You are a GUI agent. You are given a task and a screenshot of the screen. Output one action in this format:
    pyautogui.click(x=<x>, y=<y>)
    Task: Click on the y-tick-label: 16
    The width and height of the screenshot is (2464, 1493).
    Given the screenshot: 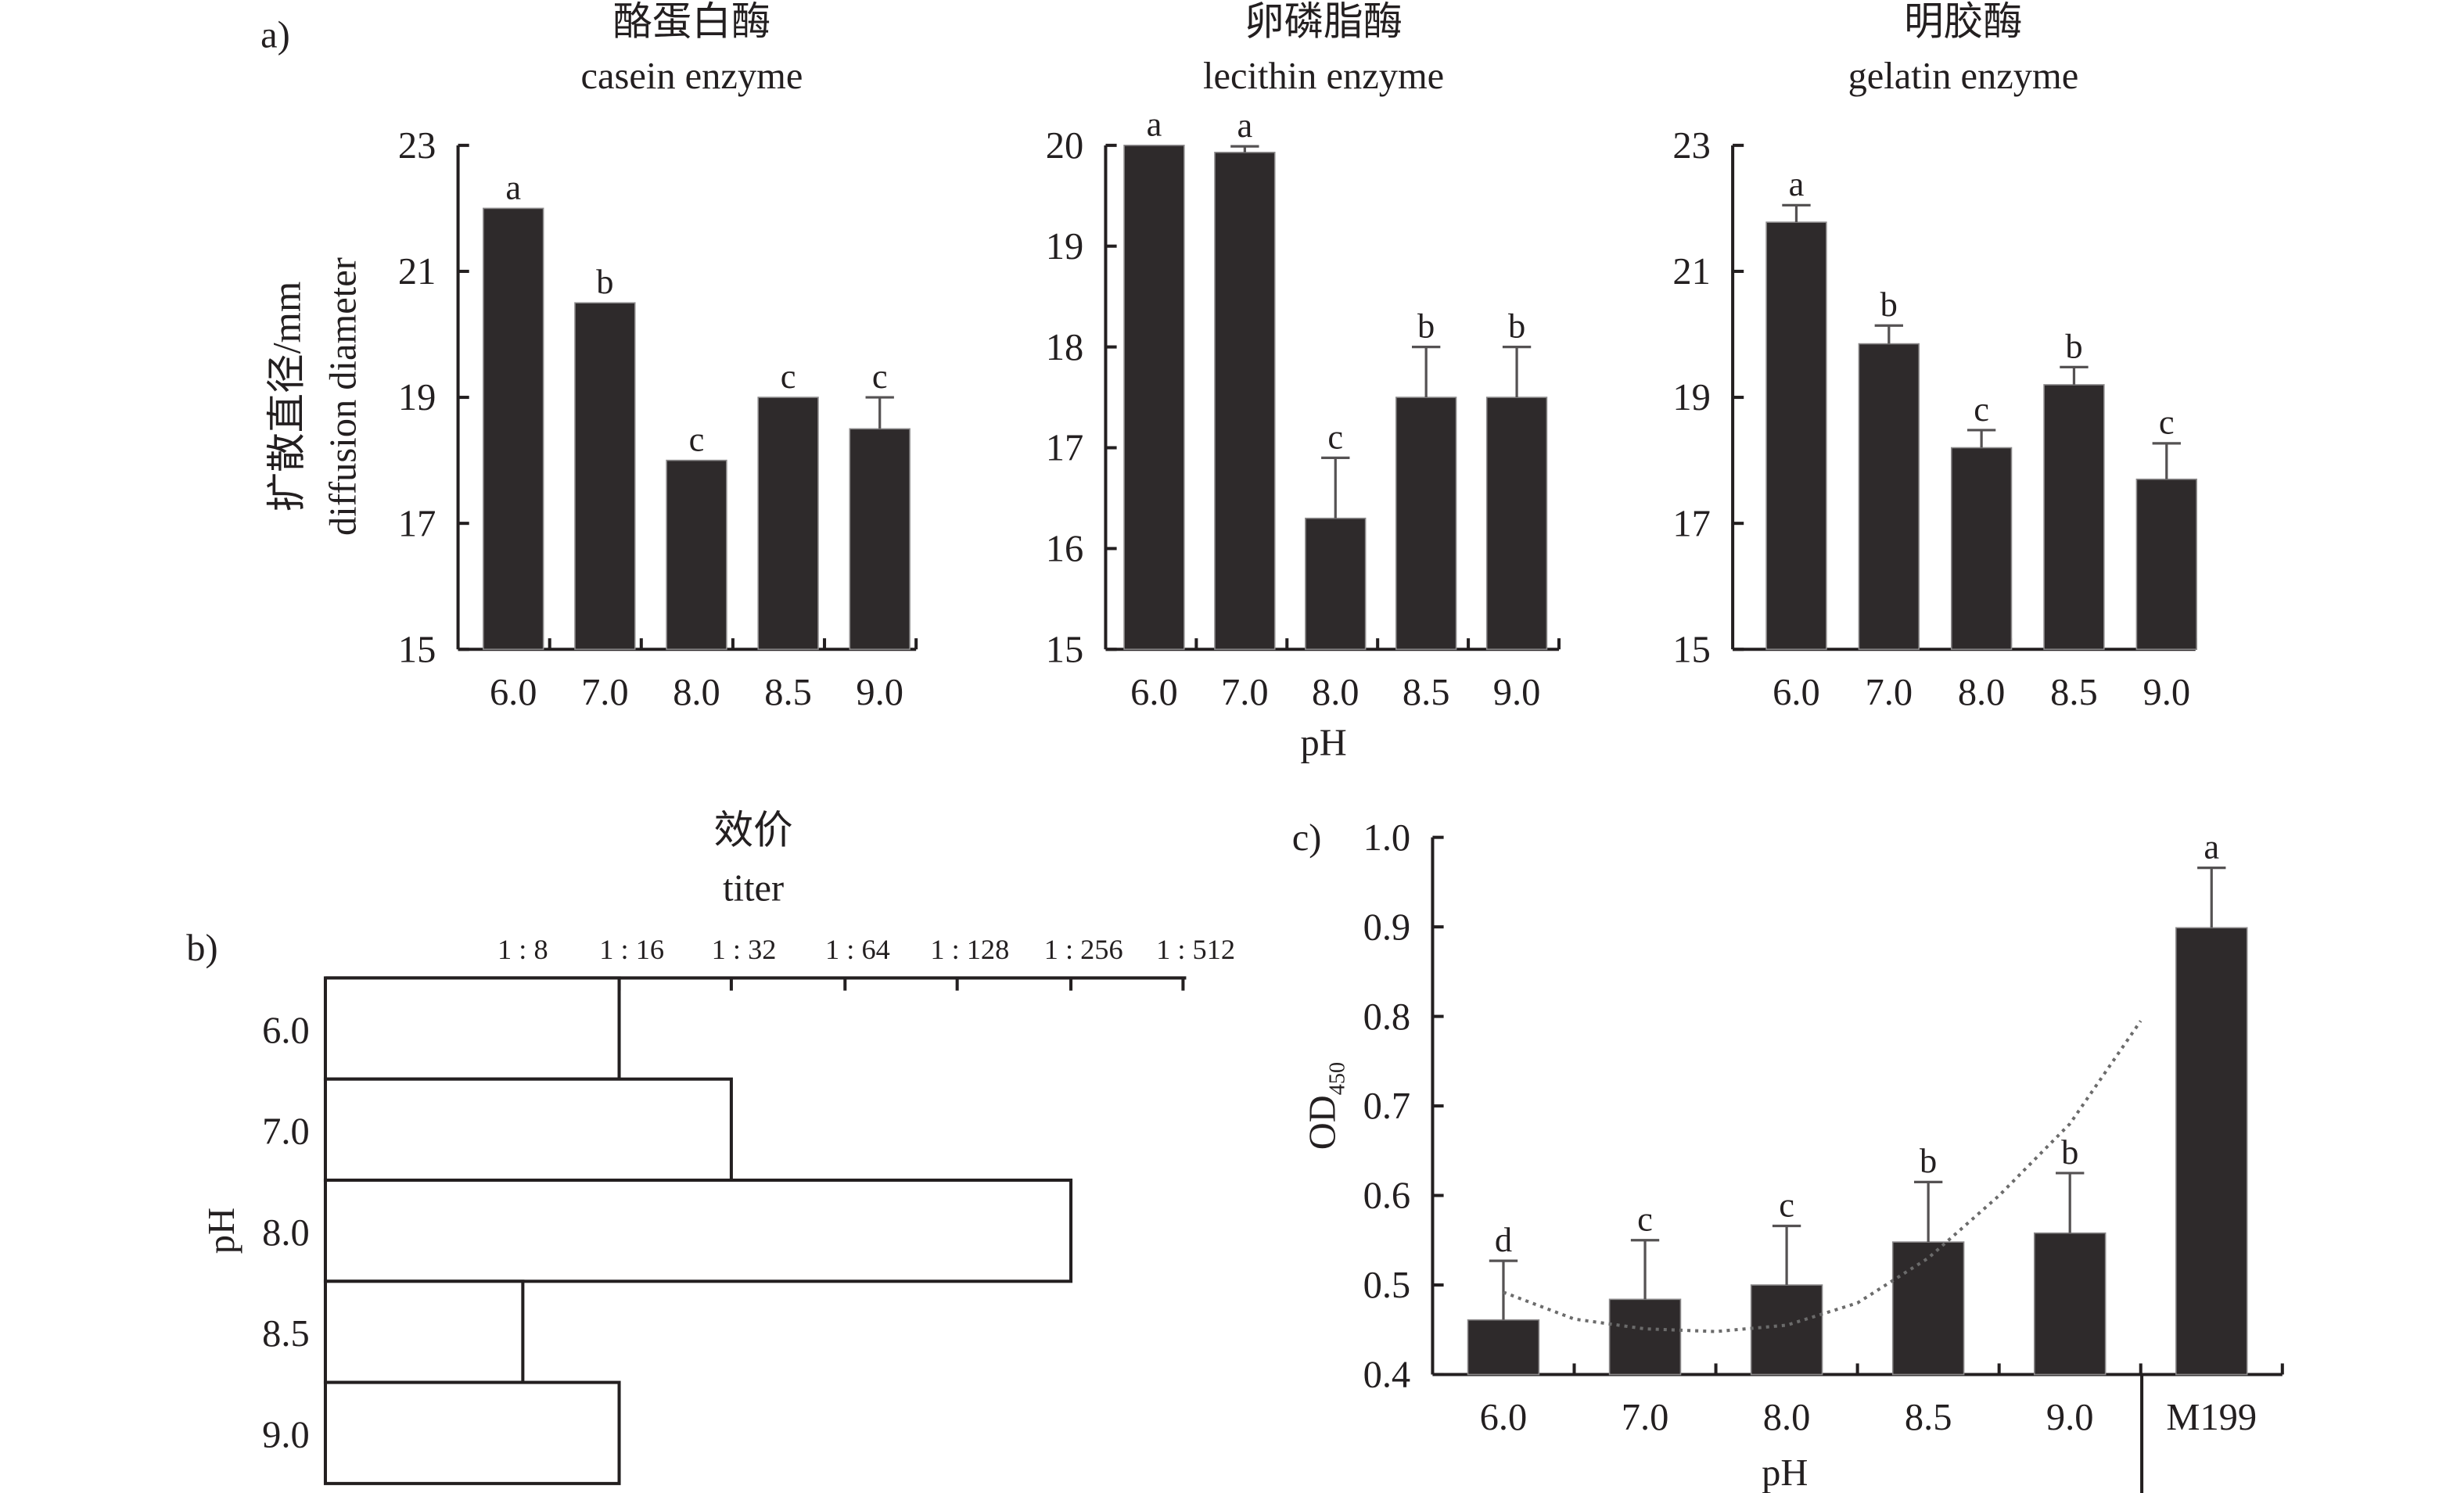 What is the action you would take?
    pyautogui.click(x=1064, y=549)
    